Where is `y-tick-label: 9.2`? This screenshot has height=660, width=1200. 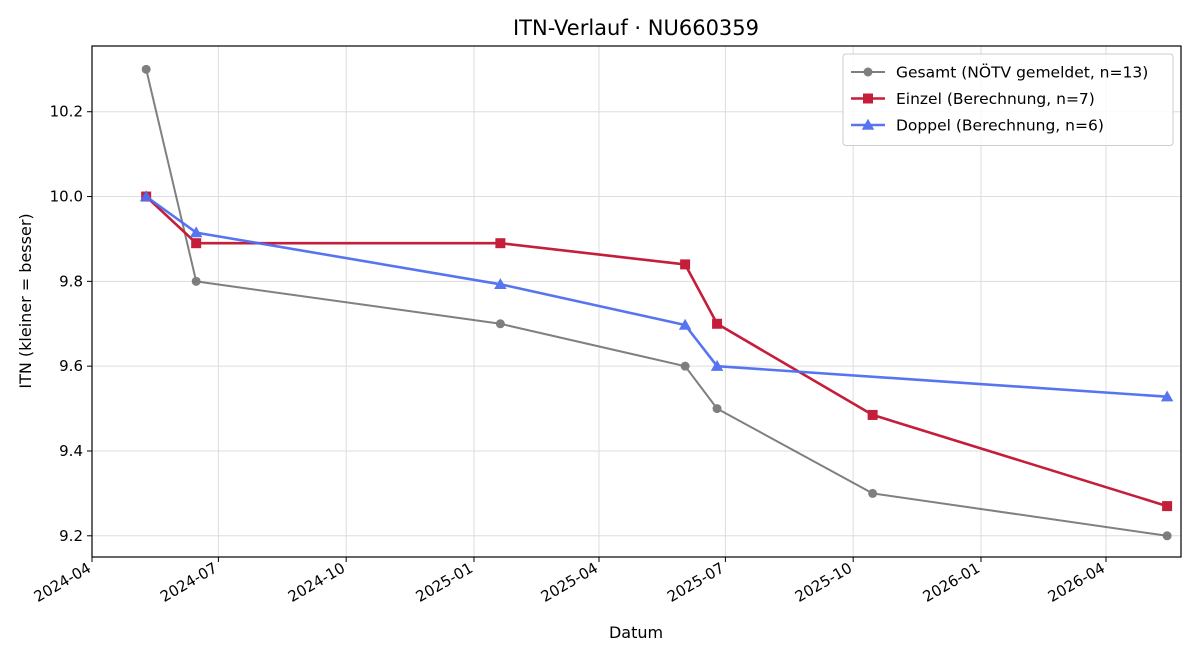
y-tick-label: 9.2 is located at coordinates (71, 536).